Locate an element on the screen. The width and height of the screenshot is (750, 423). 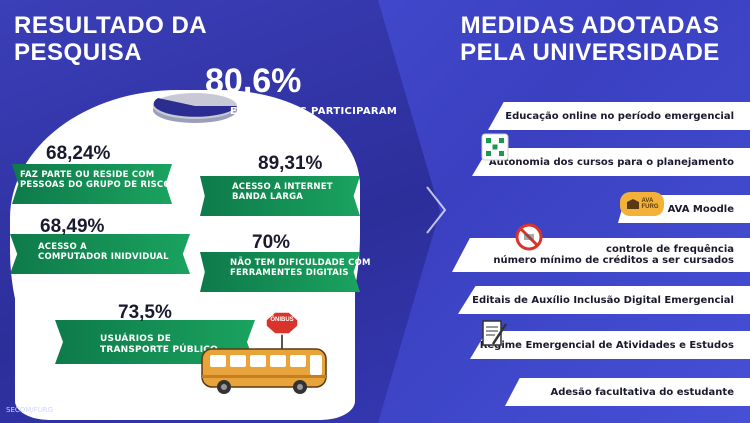
bus-icon is located at coordinates (264, 371).